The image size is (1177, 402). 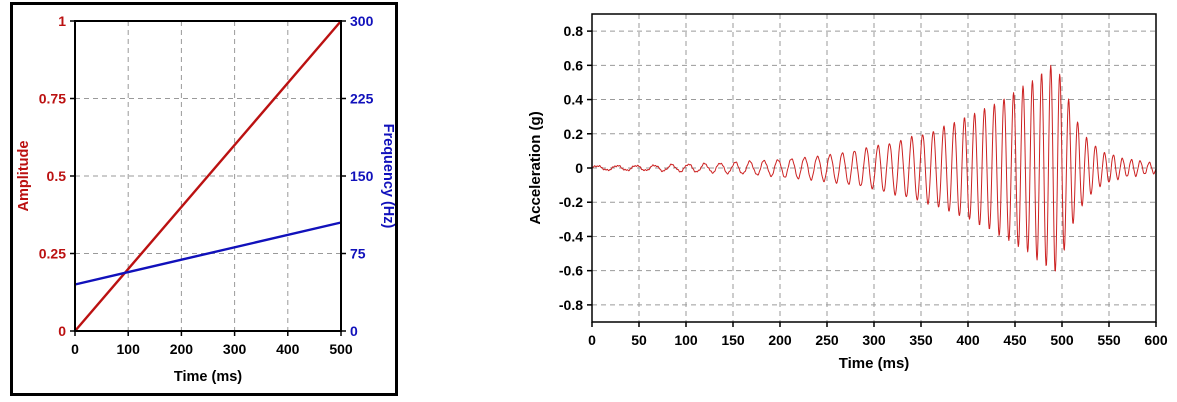 I want to click on left-y-tick-label: -0.4, so click(x=571, y=236).